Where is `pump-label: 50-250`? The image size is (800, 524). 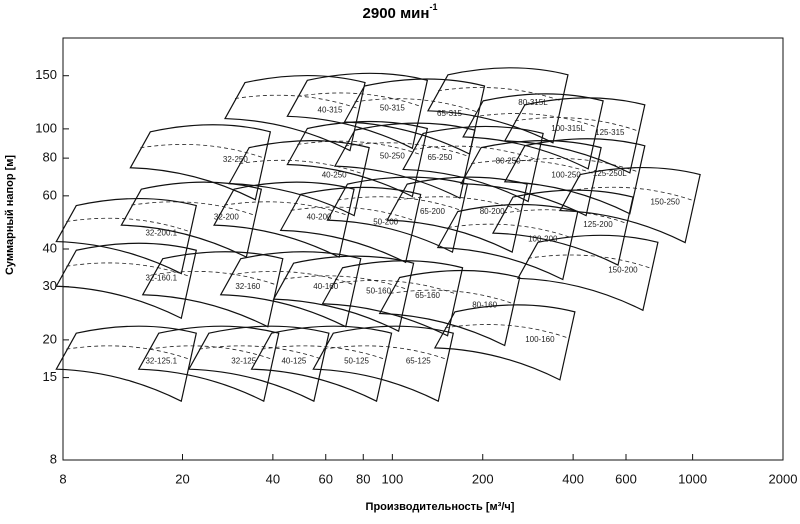
pump-label: 50-250 is located at coordinates (392, 156).